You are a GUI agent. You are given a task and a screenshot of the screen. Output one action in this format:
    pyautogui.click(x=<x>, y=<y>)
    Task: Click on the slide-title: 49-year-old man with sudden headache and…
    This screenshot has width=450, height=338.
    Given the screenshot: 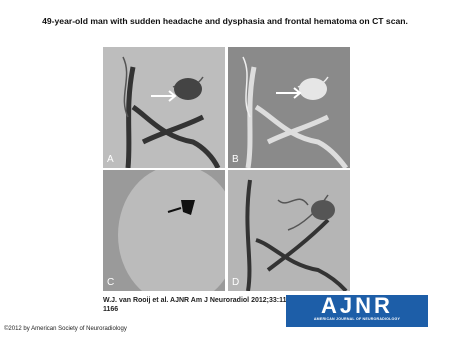 What is the action you would take?
    pyautogui.click(x=225, y=21)
    